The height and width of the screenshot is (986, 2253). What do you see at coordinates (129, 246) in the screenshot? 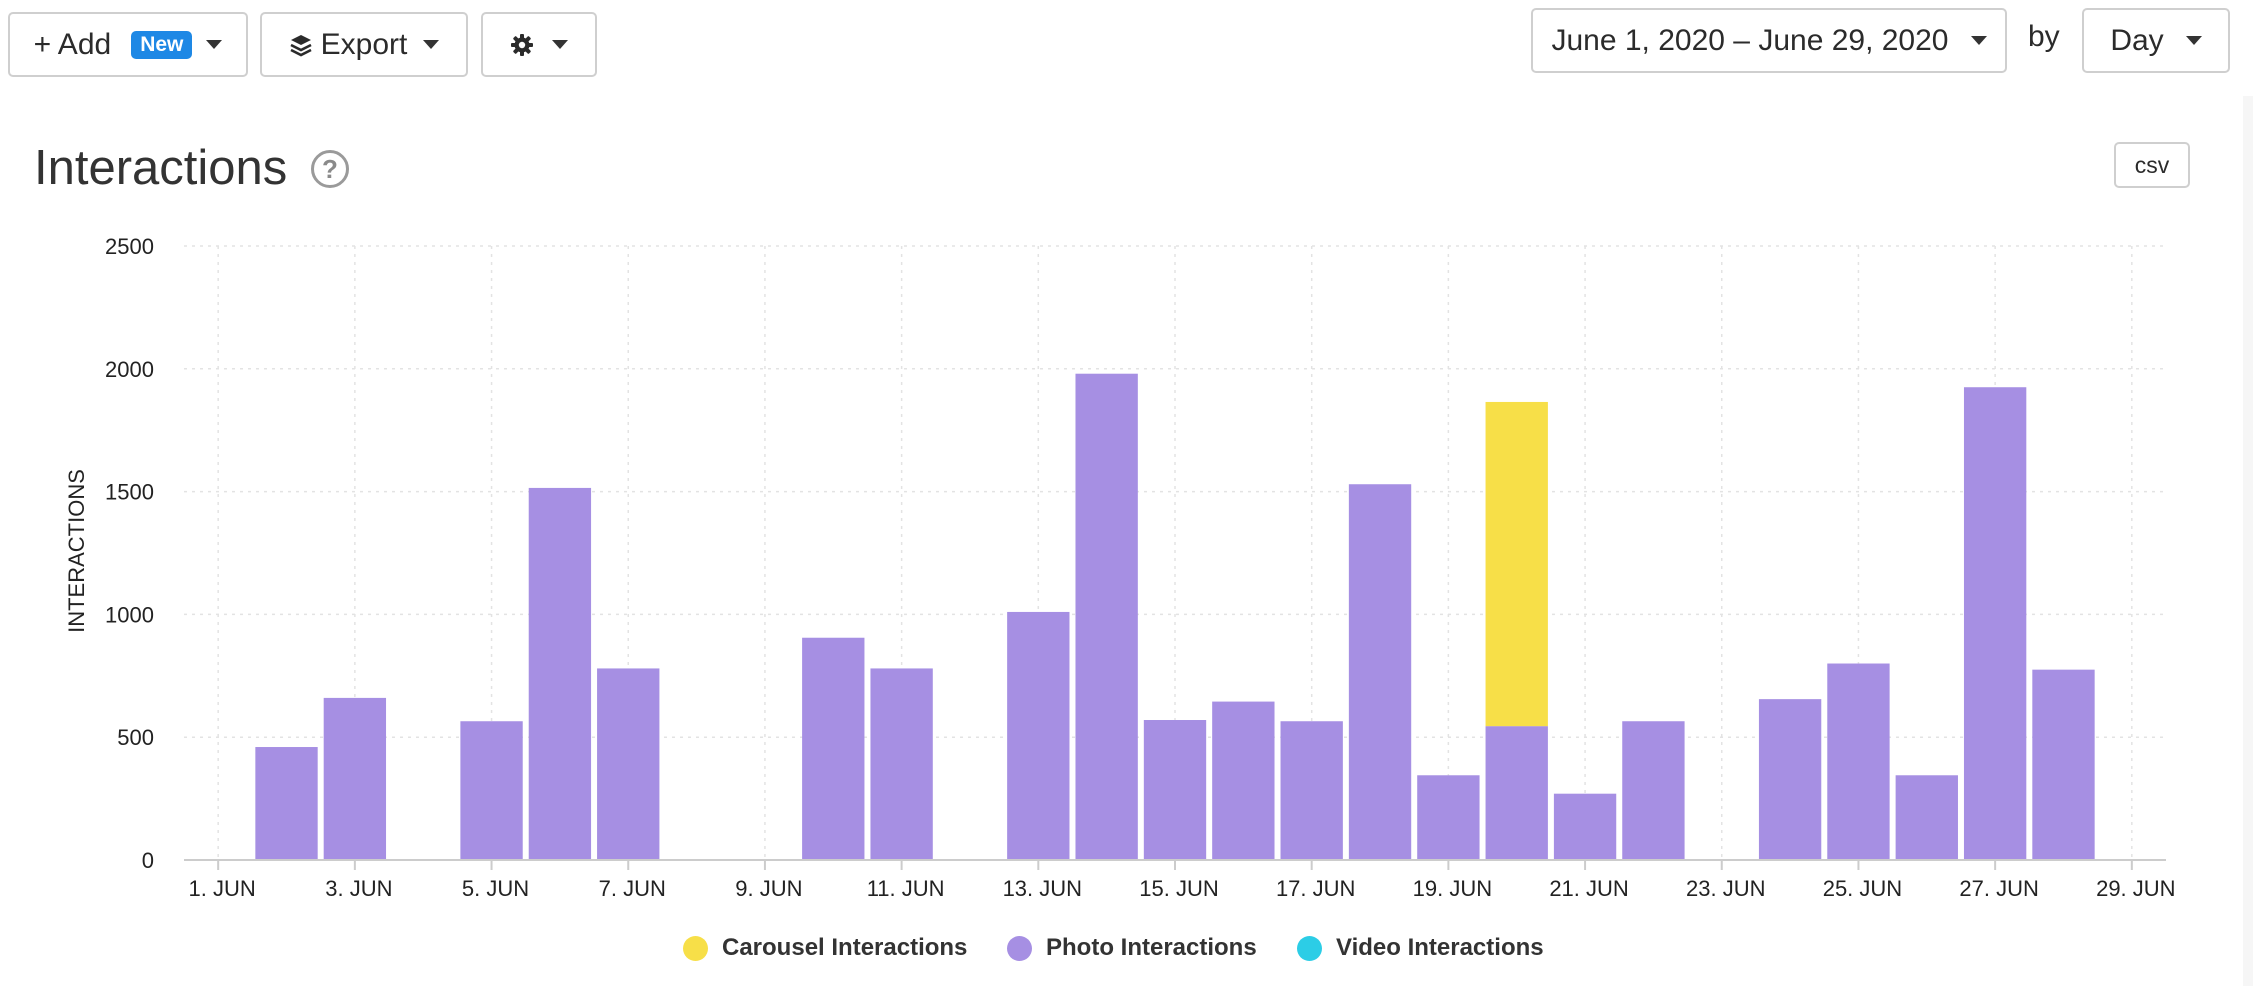
I see `y-tick-label: 2500` at bounding box center [129, 246].